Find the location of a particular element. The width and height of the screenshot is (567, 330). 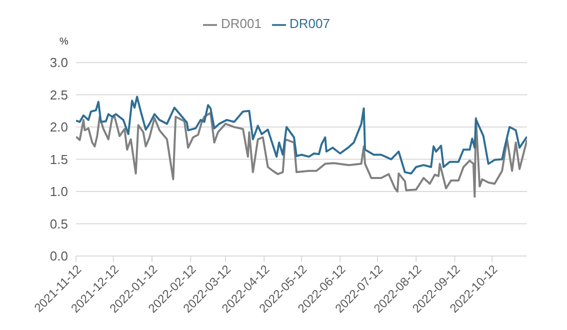

y-tick-label: 3.0 is located at coordinates (59, 62).